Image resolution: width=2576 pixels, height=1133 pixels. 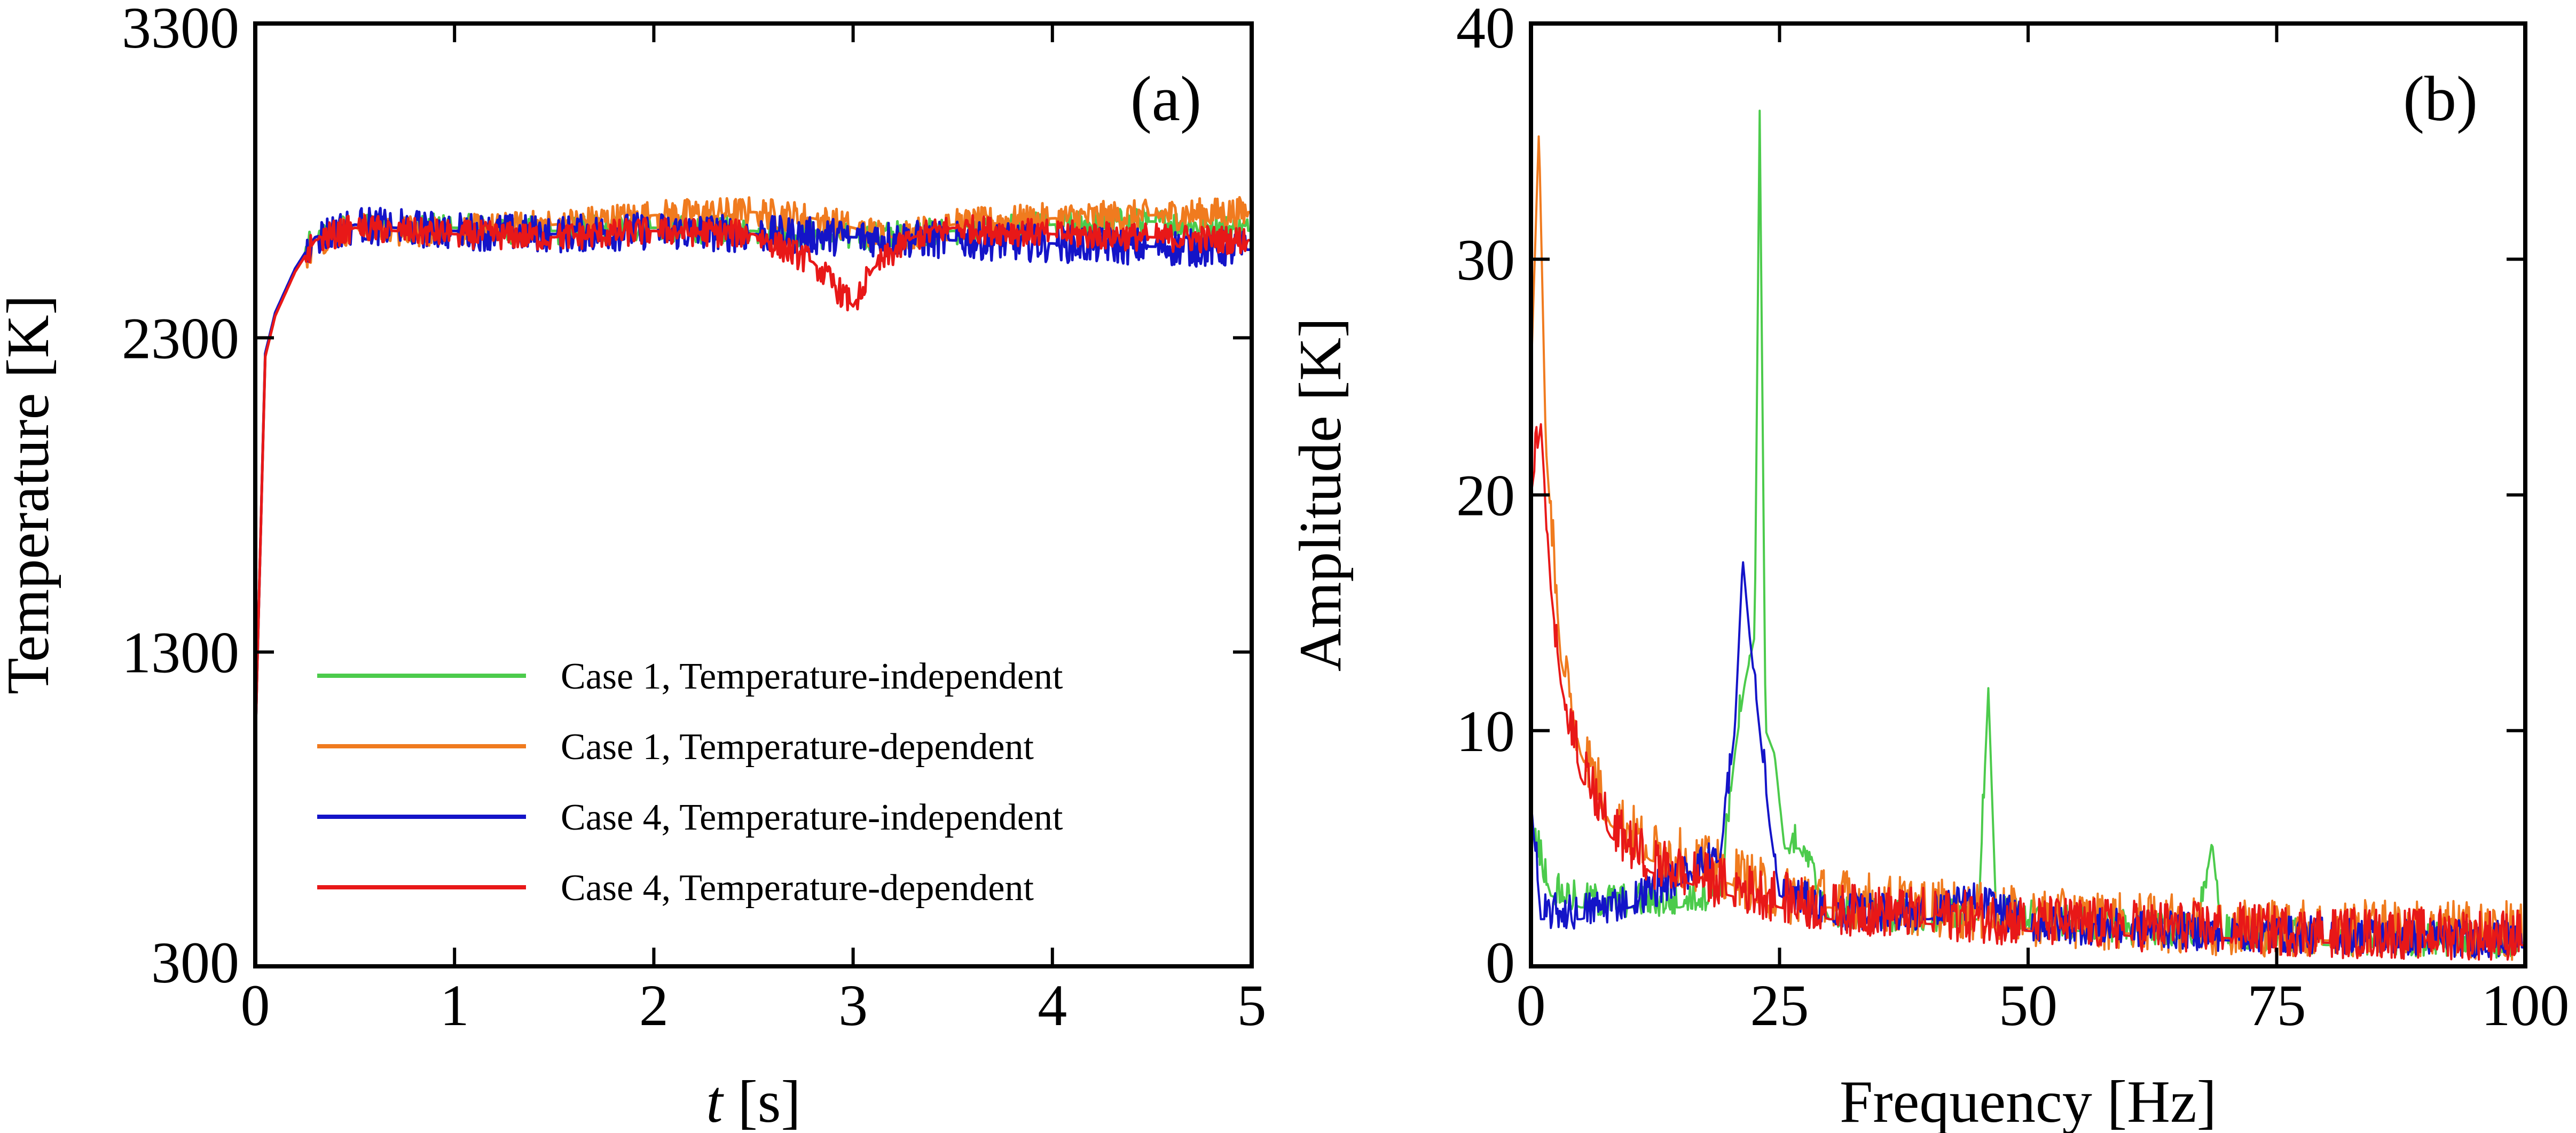 I want to click on panel-a-x-axis-label-unit: [s], so click(x=761, y=1101).